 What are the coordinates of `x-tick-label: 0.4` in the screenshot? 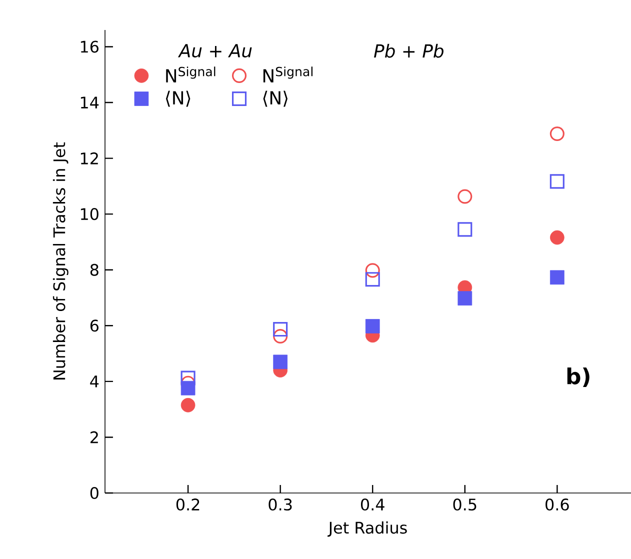 It's located at (372, 504).